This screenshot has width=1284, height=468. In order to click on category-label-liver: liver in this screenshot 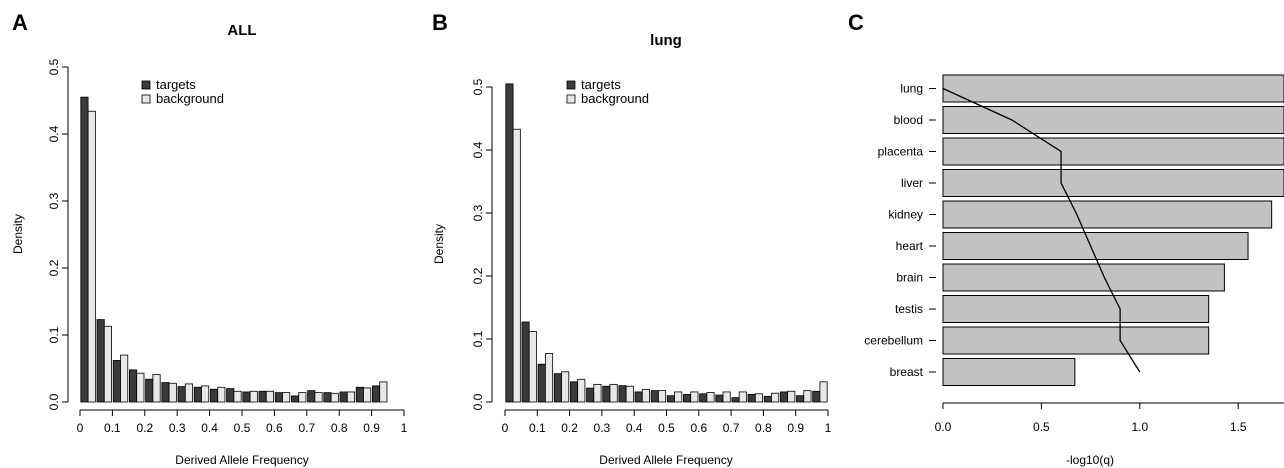, I will do `click(912, 183)`.